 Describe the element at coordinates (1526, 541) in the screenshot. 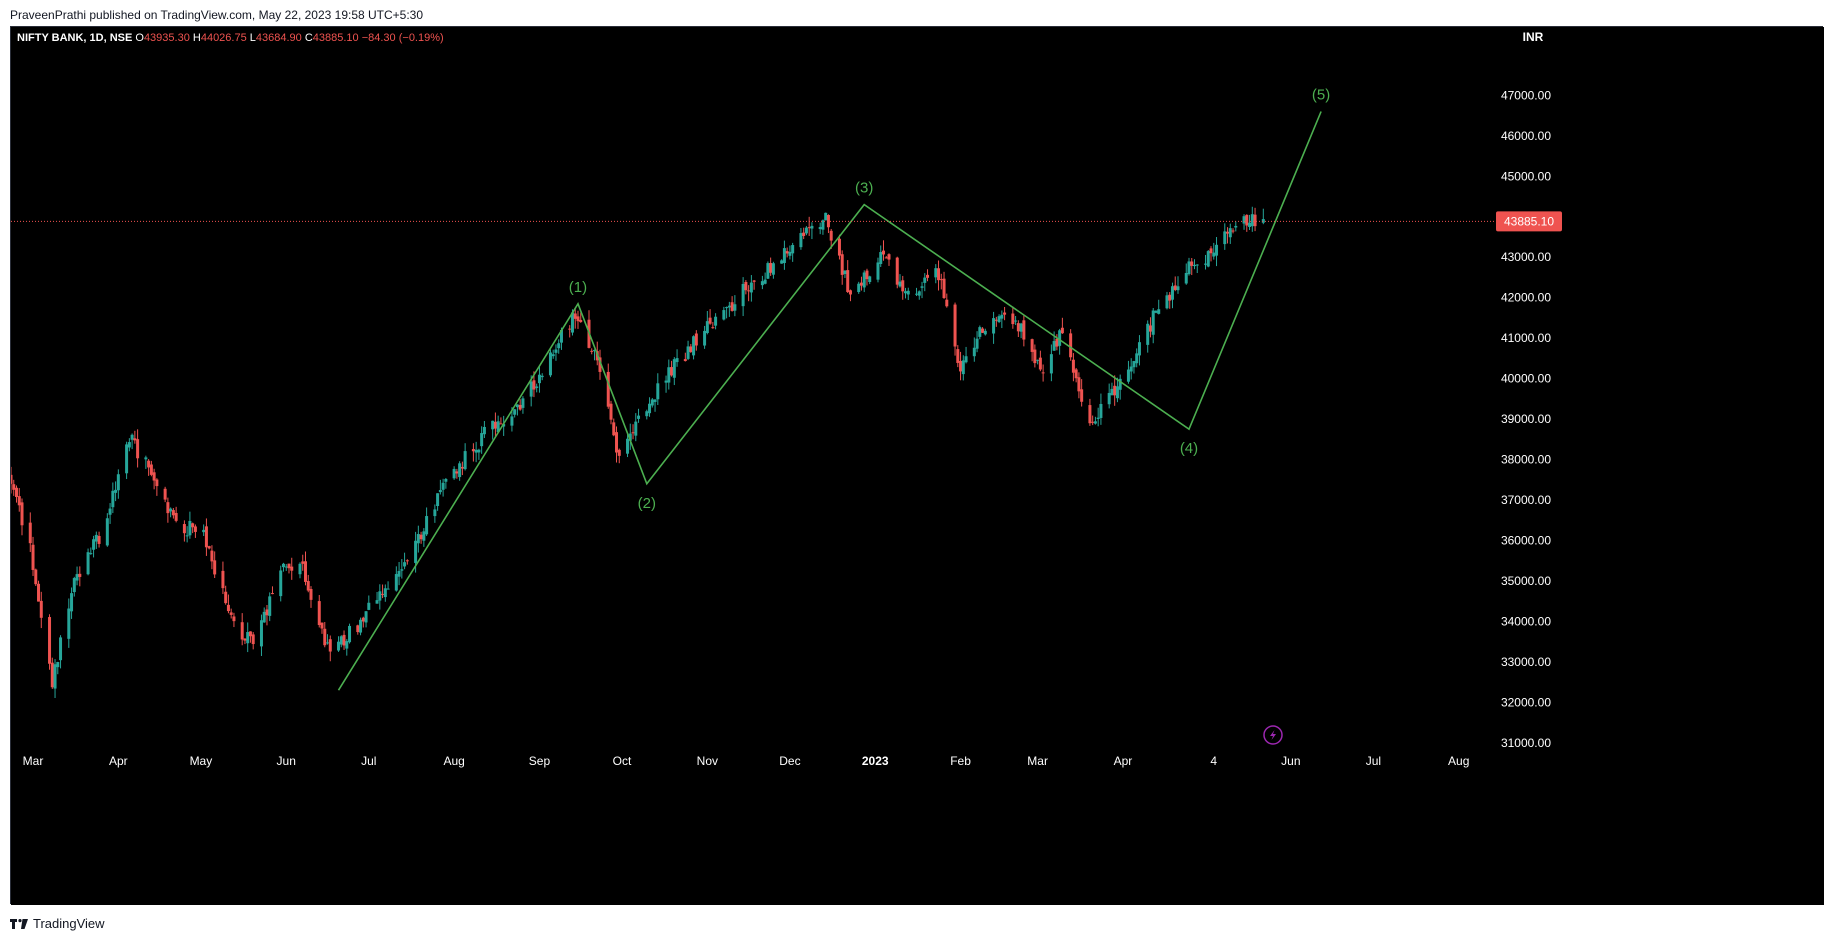

I see `y-tick-label: 36000.00` at that location.